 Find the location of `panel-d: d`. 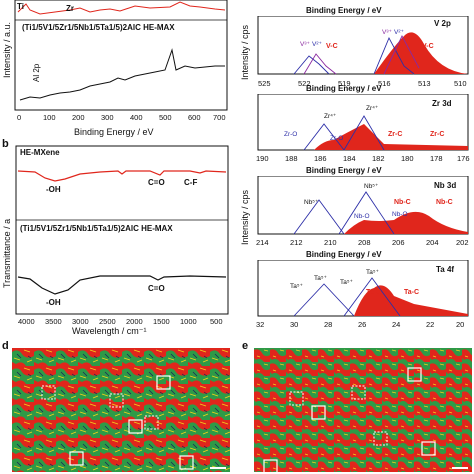

panel-d: d is located at coordinates (118, 407).